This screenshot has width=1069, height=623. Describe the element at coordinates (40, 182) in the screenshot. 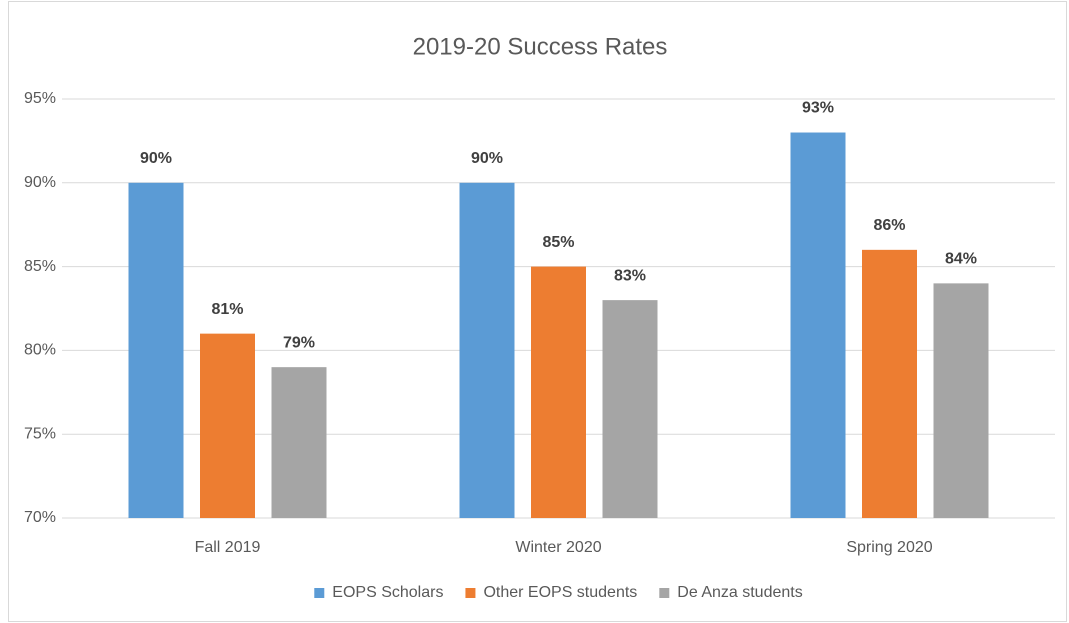

I see `y-tick-label: 90%` at that location.